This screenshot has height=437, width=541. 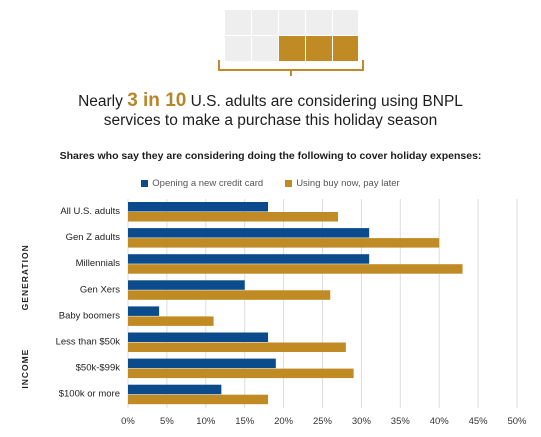 What do you see at coordinates (291, 68) in the screenshot?
I see `bracket-icon` at bounding box center [291, 68].